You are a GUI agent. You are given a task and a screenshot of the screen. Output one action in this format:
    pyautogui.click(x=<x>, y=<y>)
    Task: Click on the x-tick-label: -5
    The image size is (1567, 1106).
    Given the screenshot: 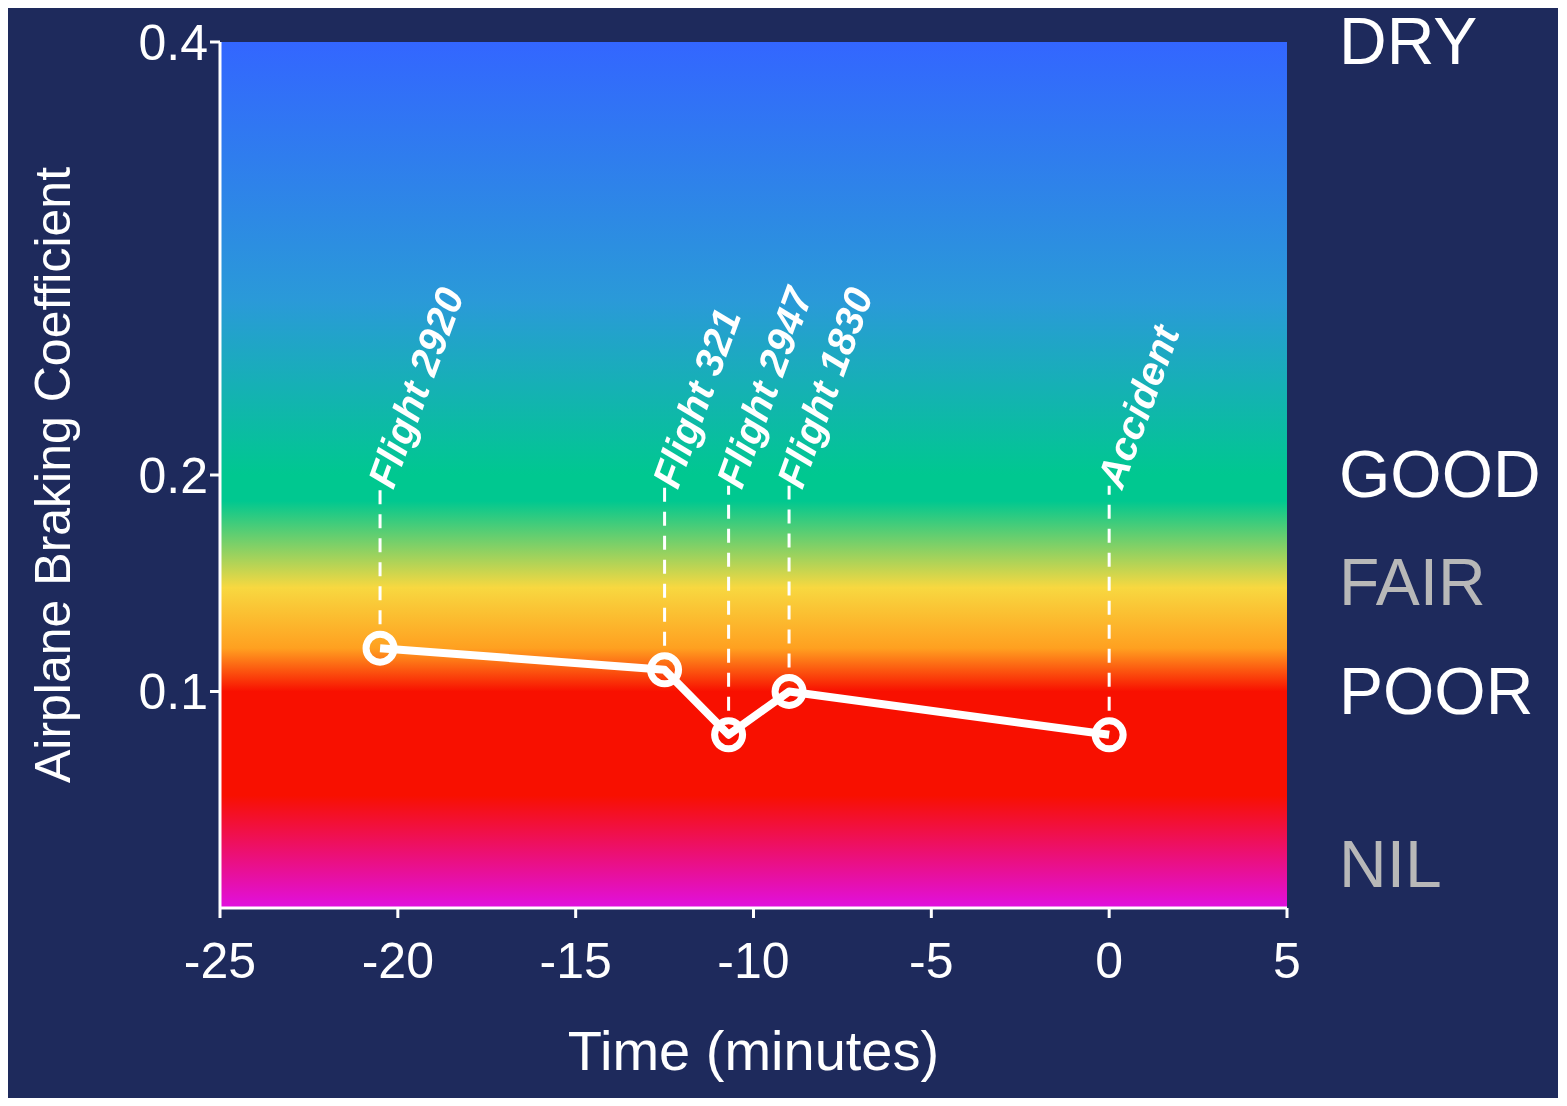 What is the action you would take?
    pyautogui.click(x=931, y=960)
    